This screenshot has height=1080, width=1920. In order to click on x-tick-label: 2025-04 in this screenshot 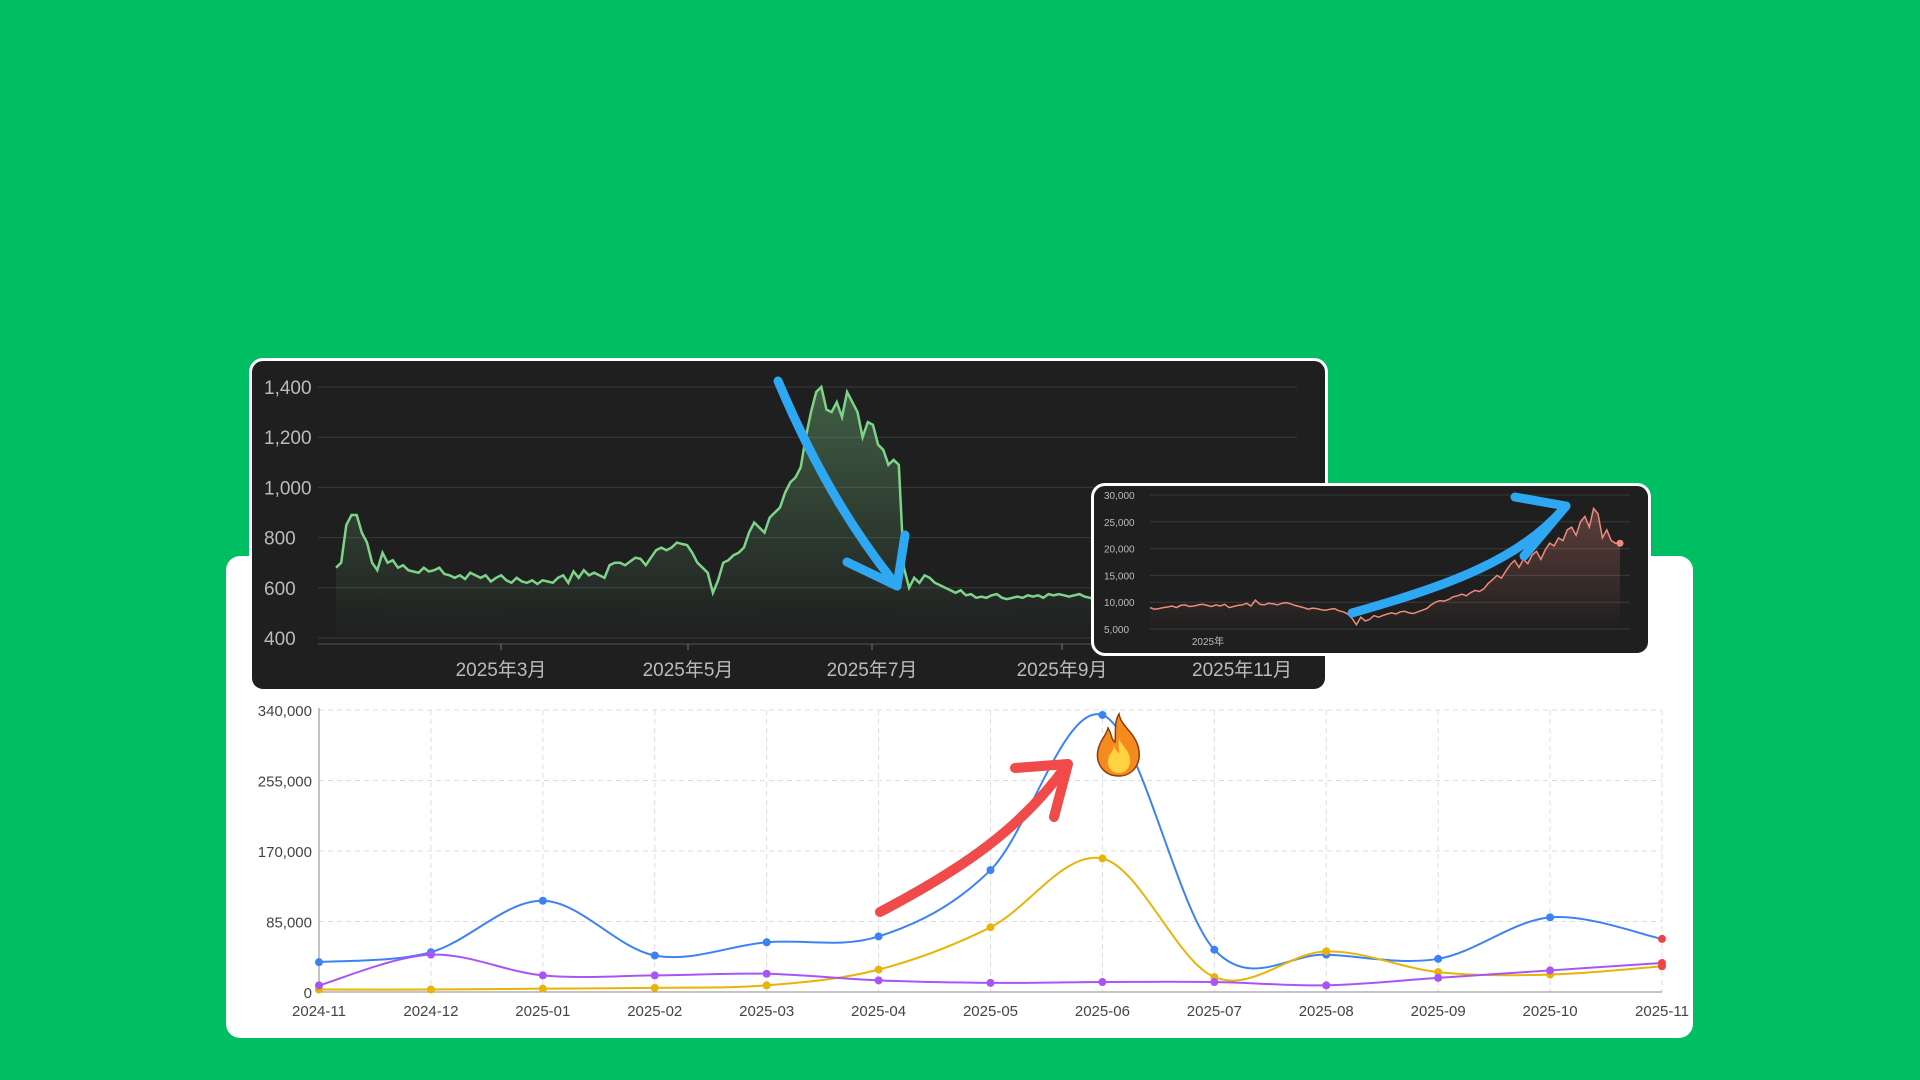, I will do `click(878, 1011)`.